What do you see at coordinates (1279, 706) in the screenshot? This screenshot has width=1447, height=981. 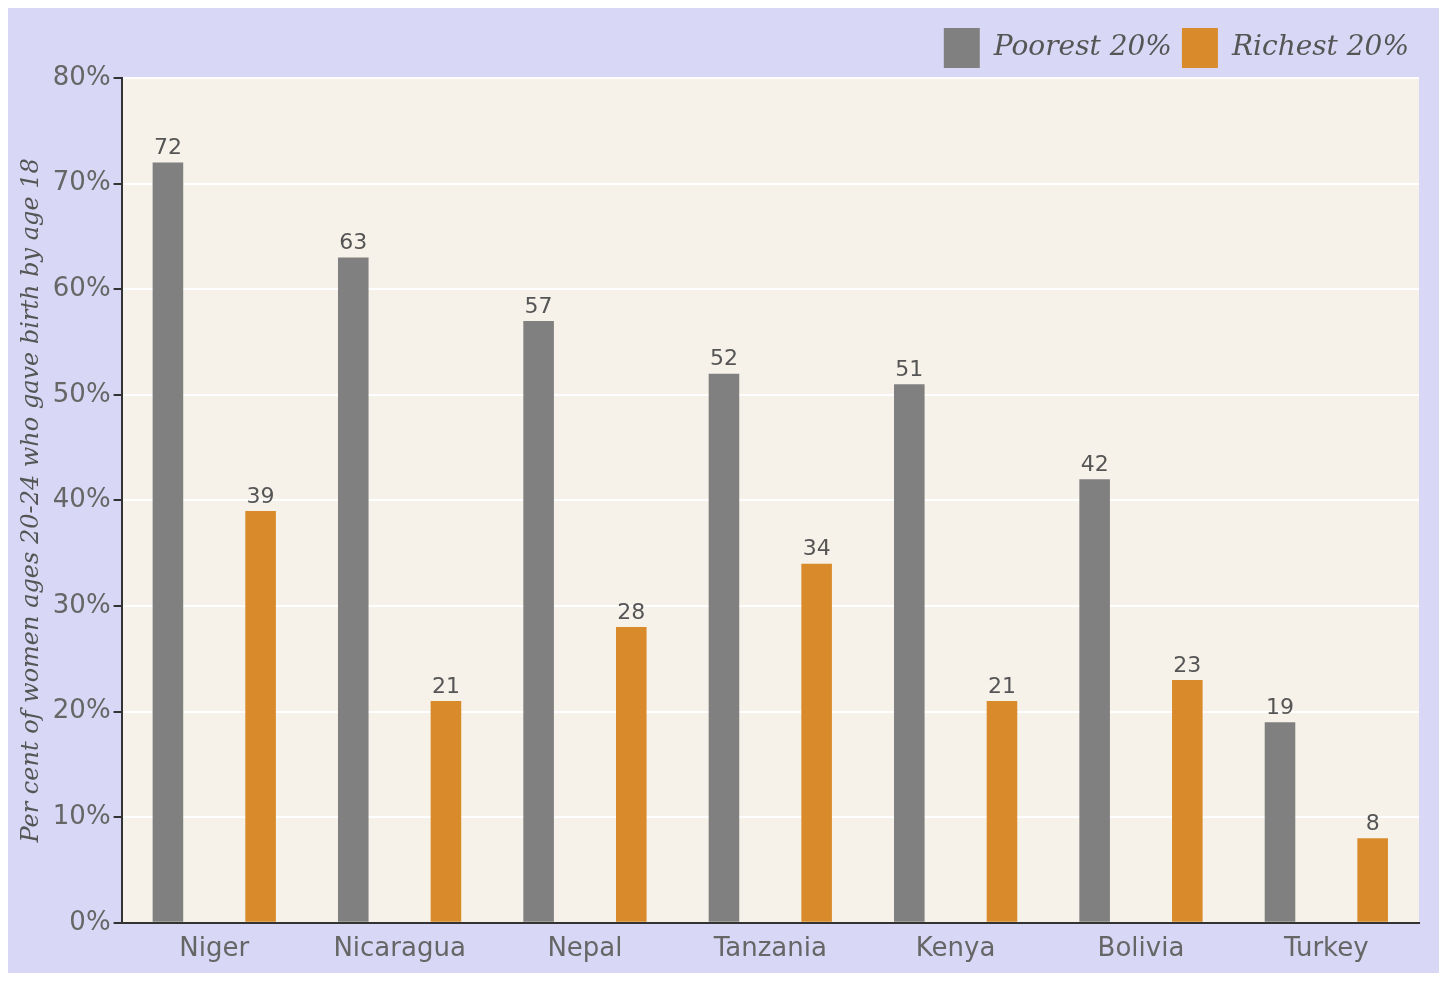 I see `data-label: 19` at bounding box center [1279, 706].